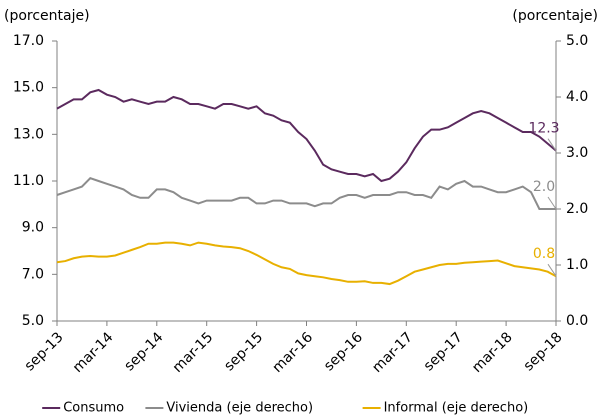  I want to click on x-tick-label: sep-13, so click(44, 351).